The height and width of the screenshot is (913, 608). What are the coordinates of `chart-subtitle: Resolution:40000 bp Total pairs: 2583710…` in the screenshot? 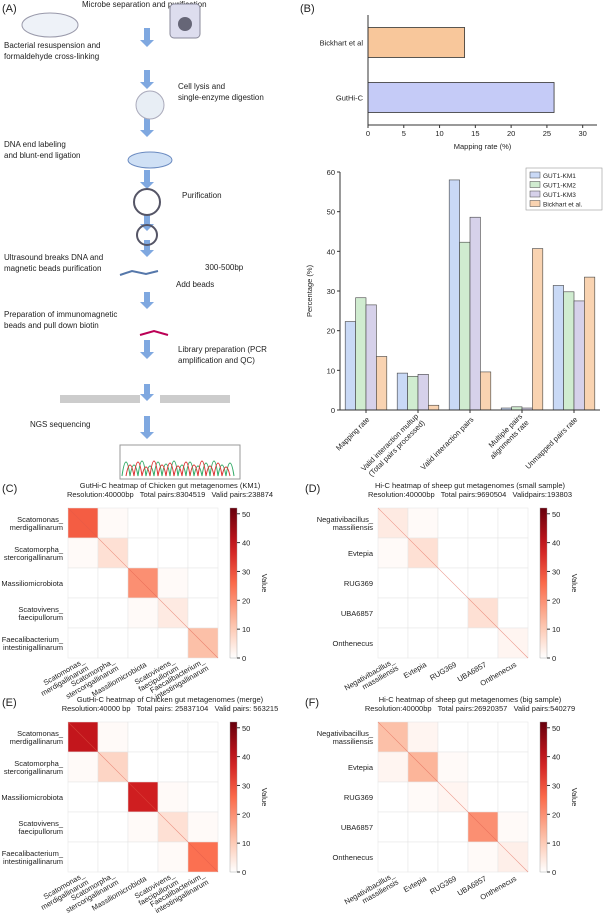 It's located at (170, 708).